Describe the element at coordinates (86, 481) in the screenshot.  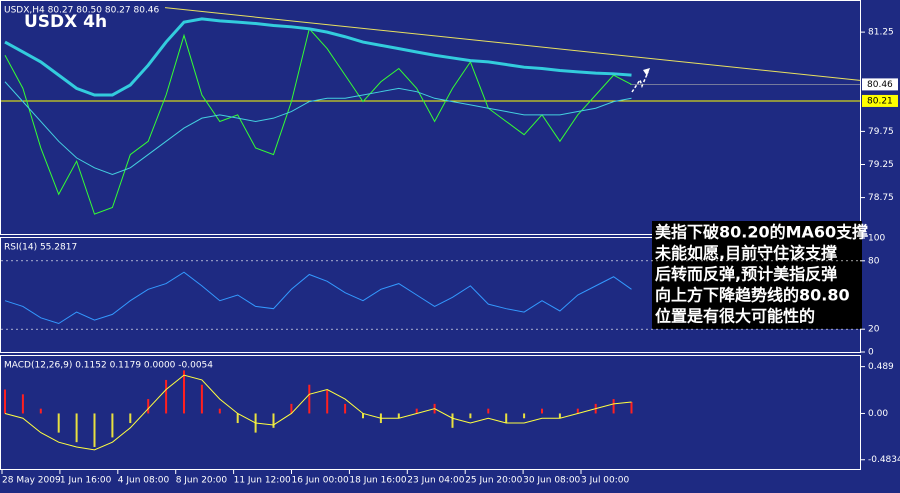
I see `x-tick-label: 1 Jun 16:00` at that location.